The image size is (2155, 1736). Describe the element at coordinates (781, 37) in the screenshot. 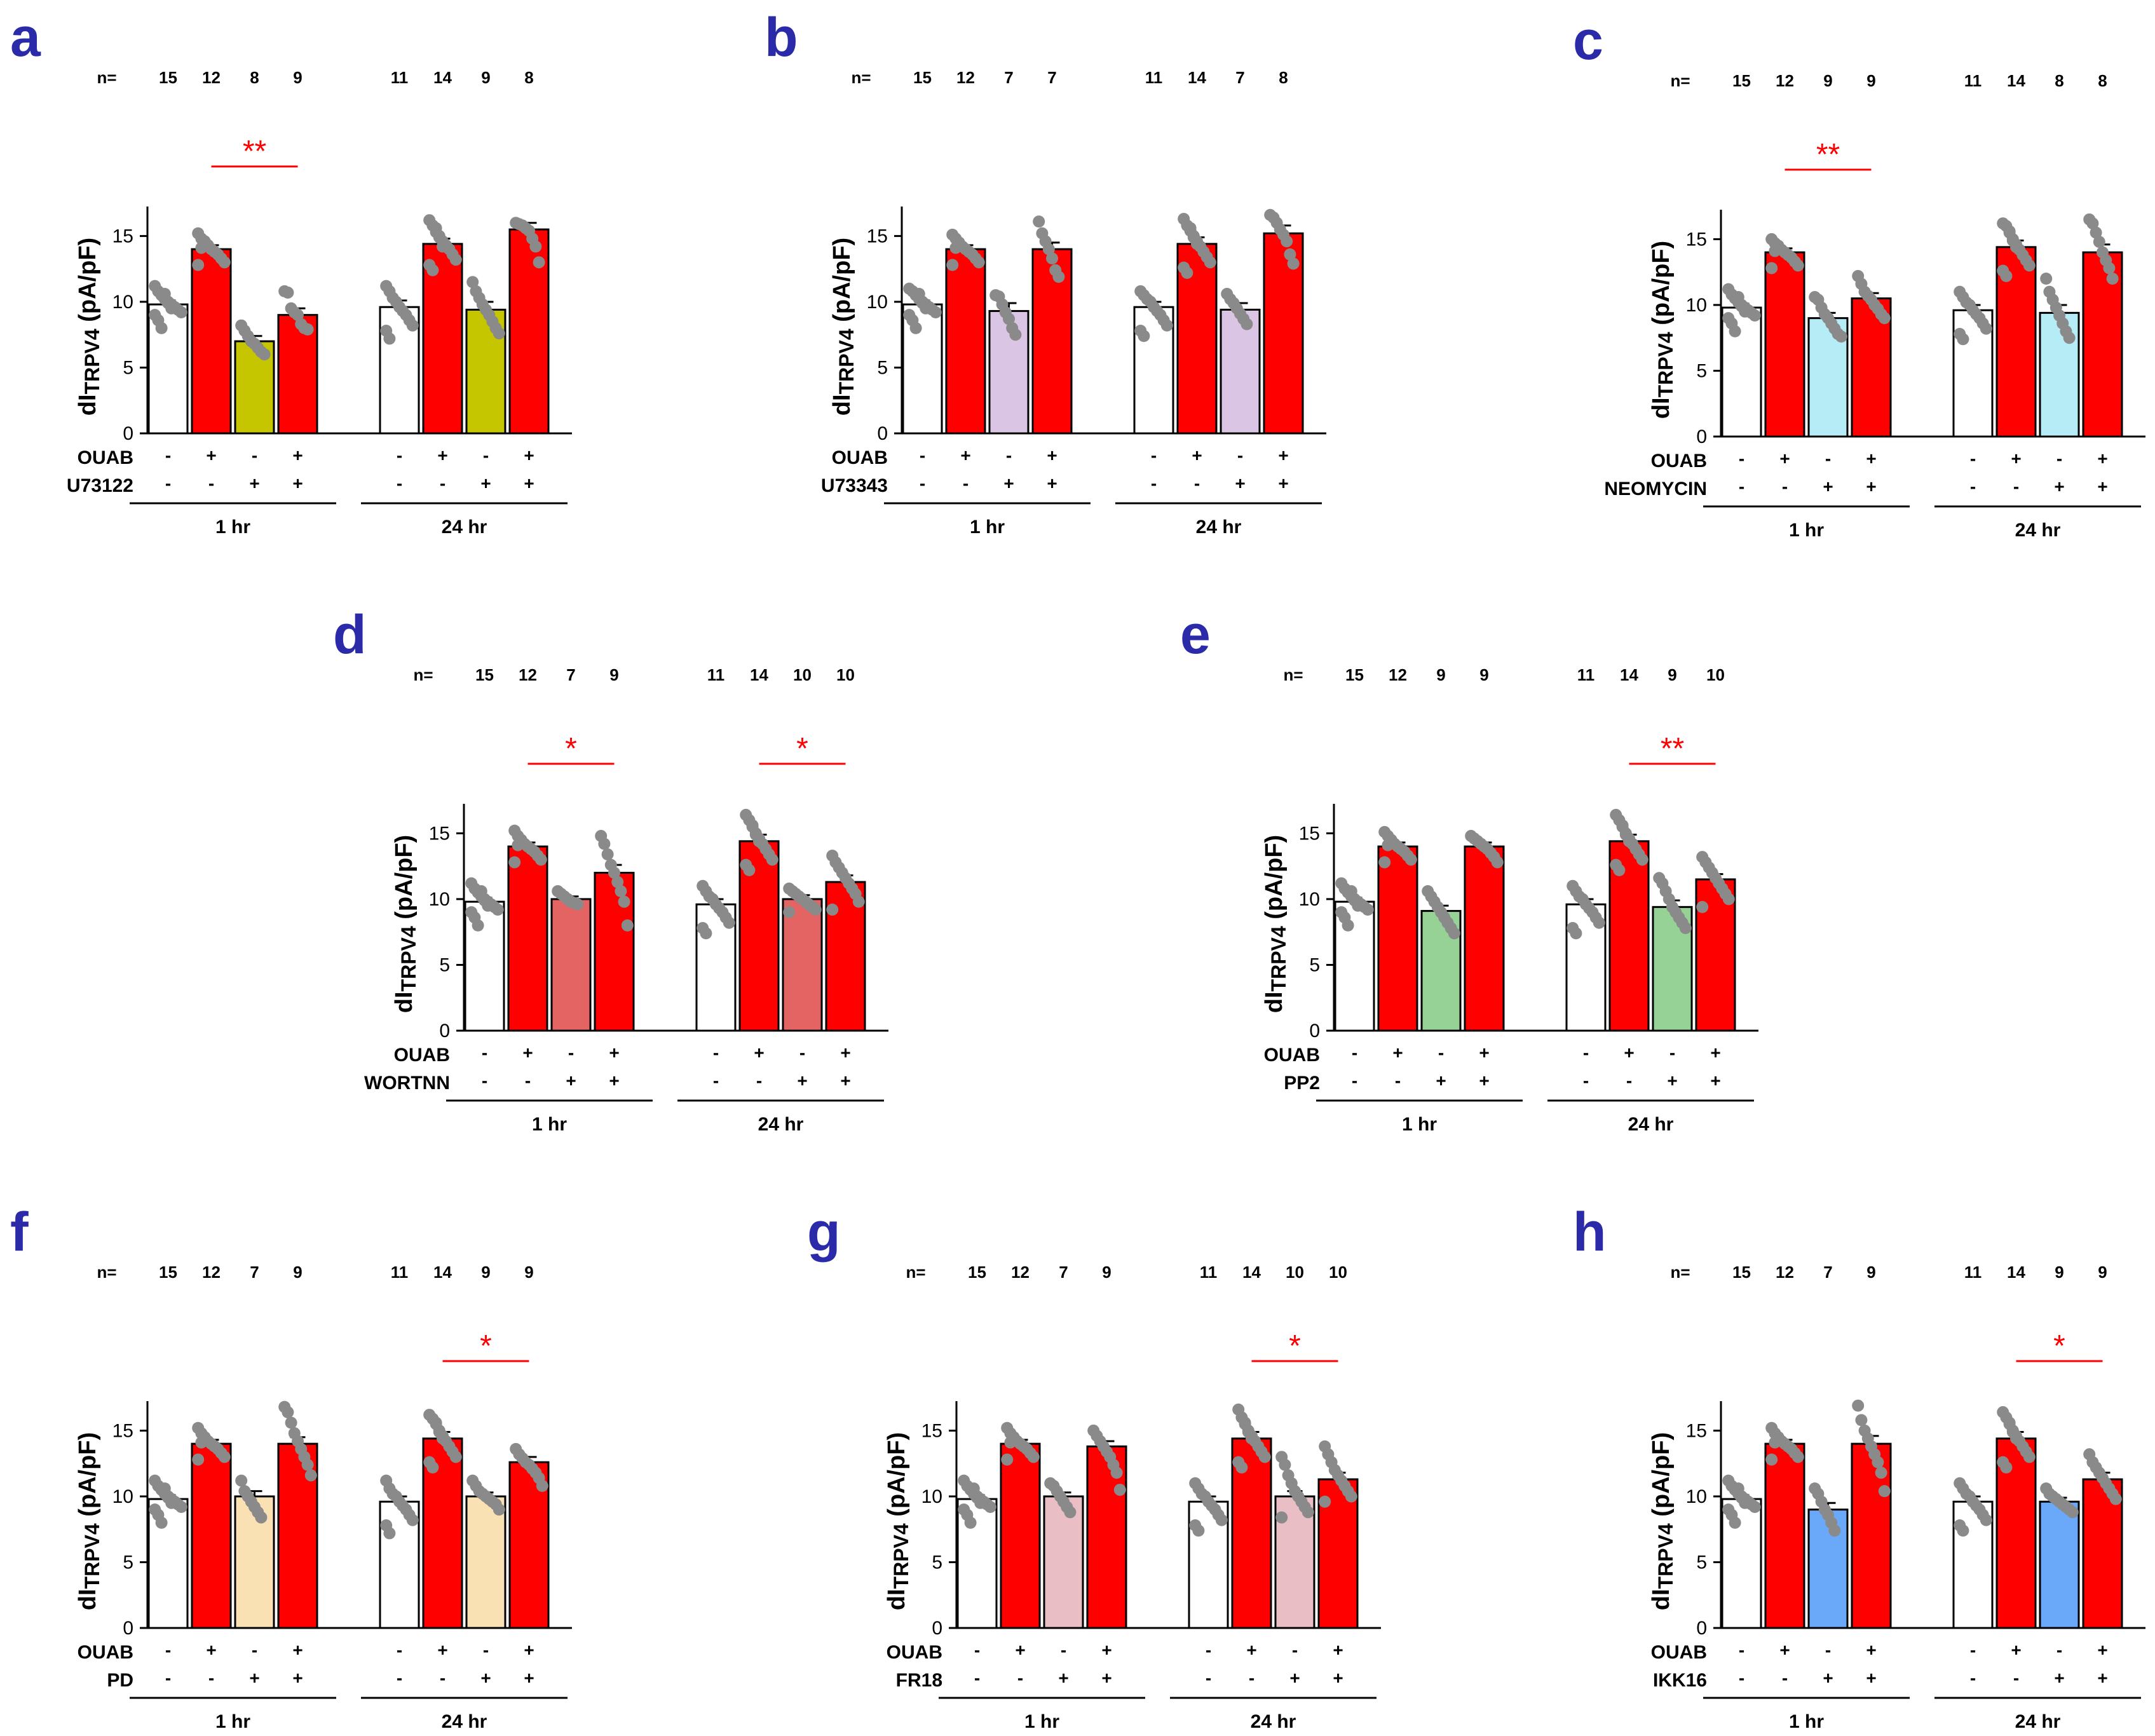

I see `panel-label-b: b` at that location.